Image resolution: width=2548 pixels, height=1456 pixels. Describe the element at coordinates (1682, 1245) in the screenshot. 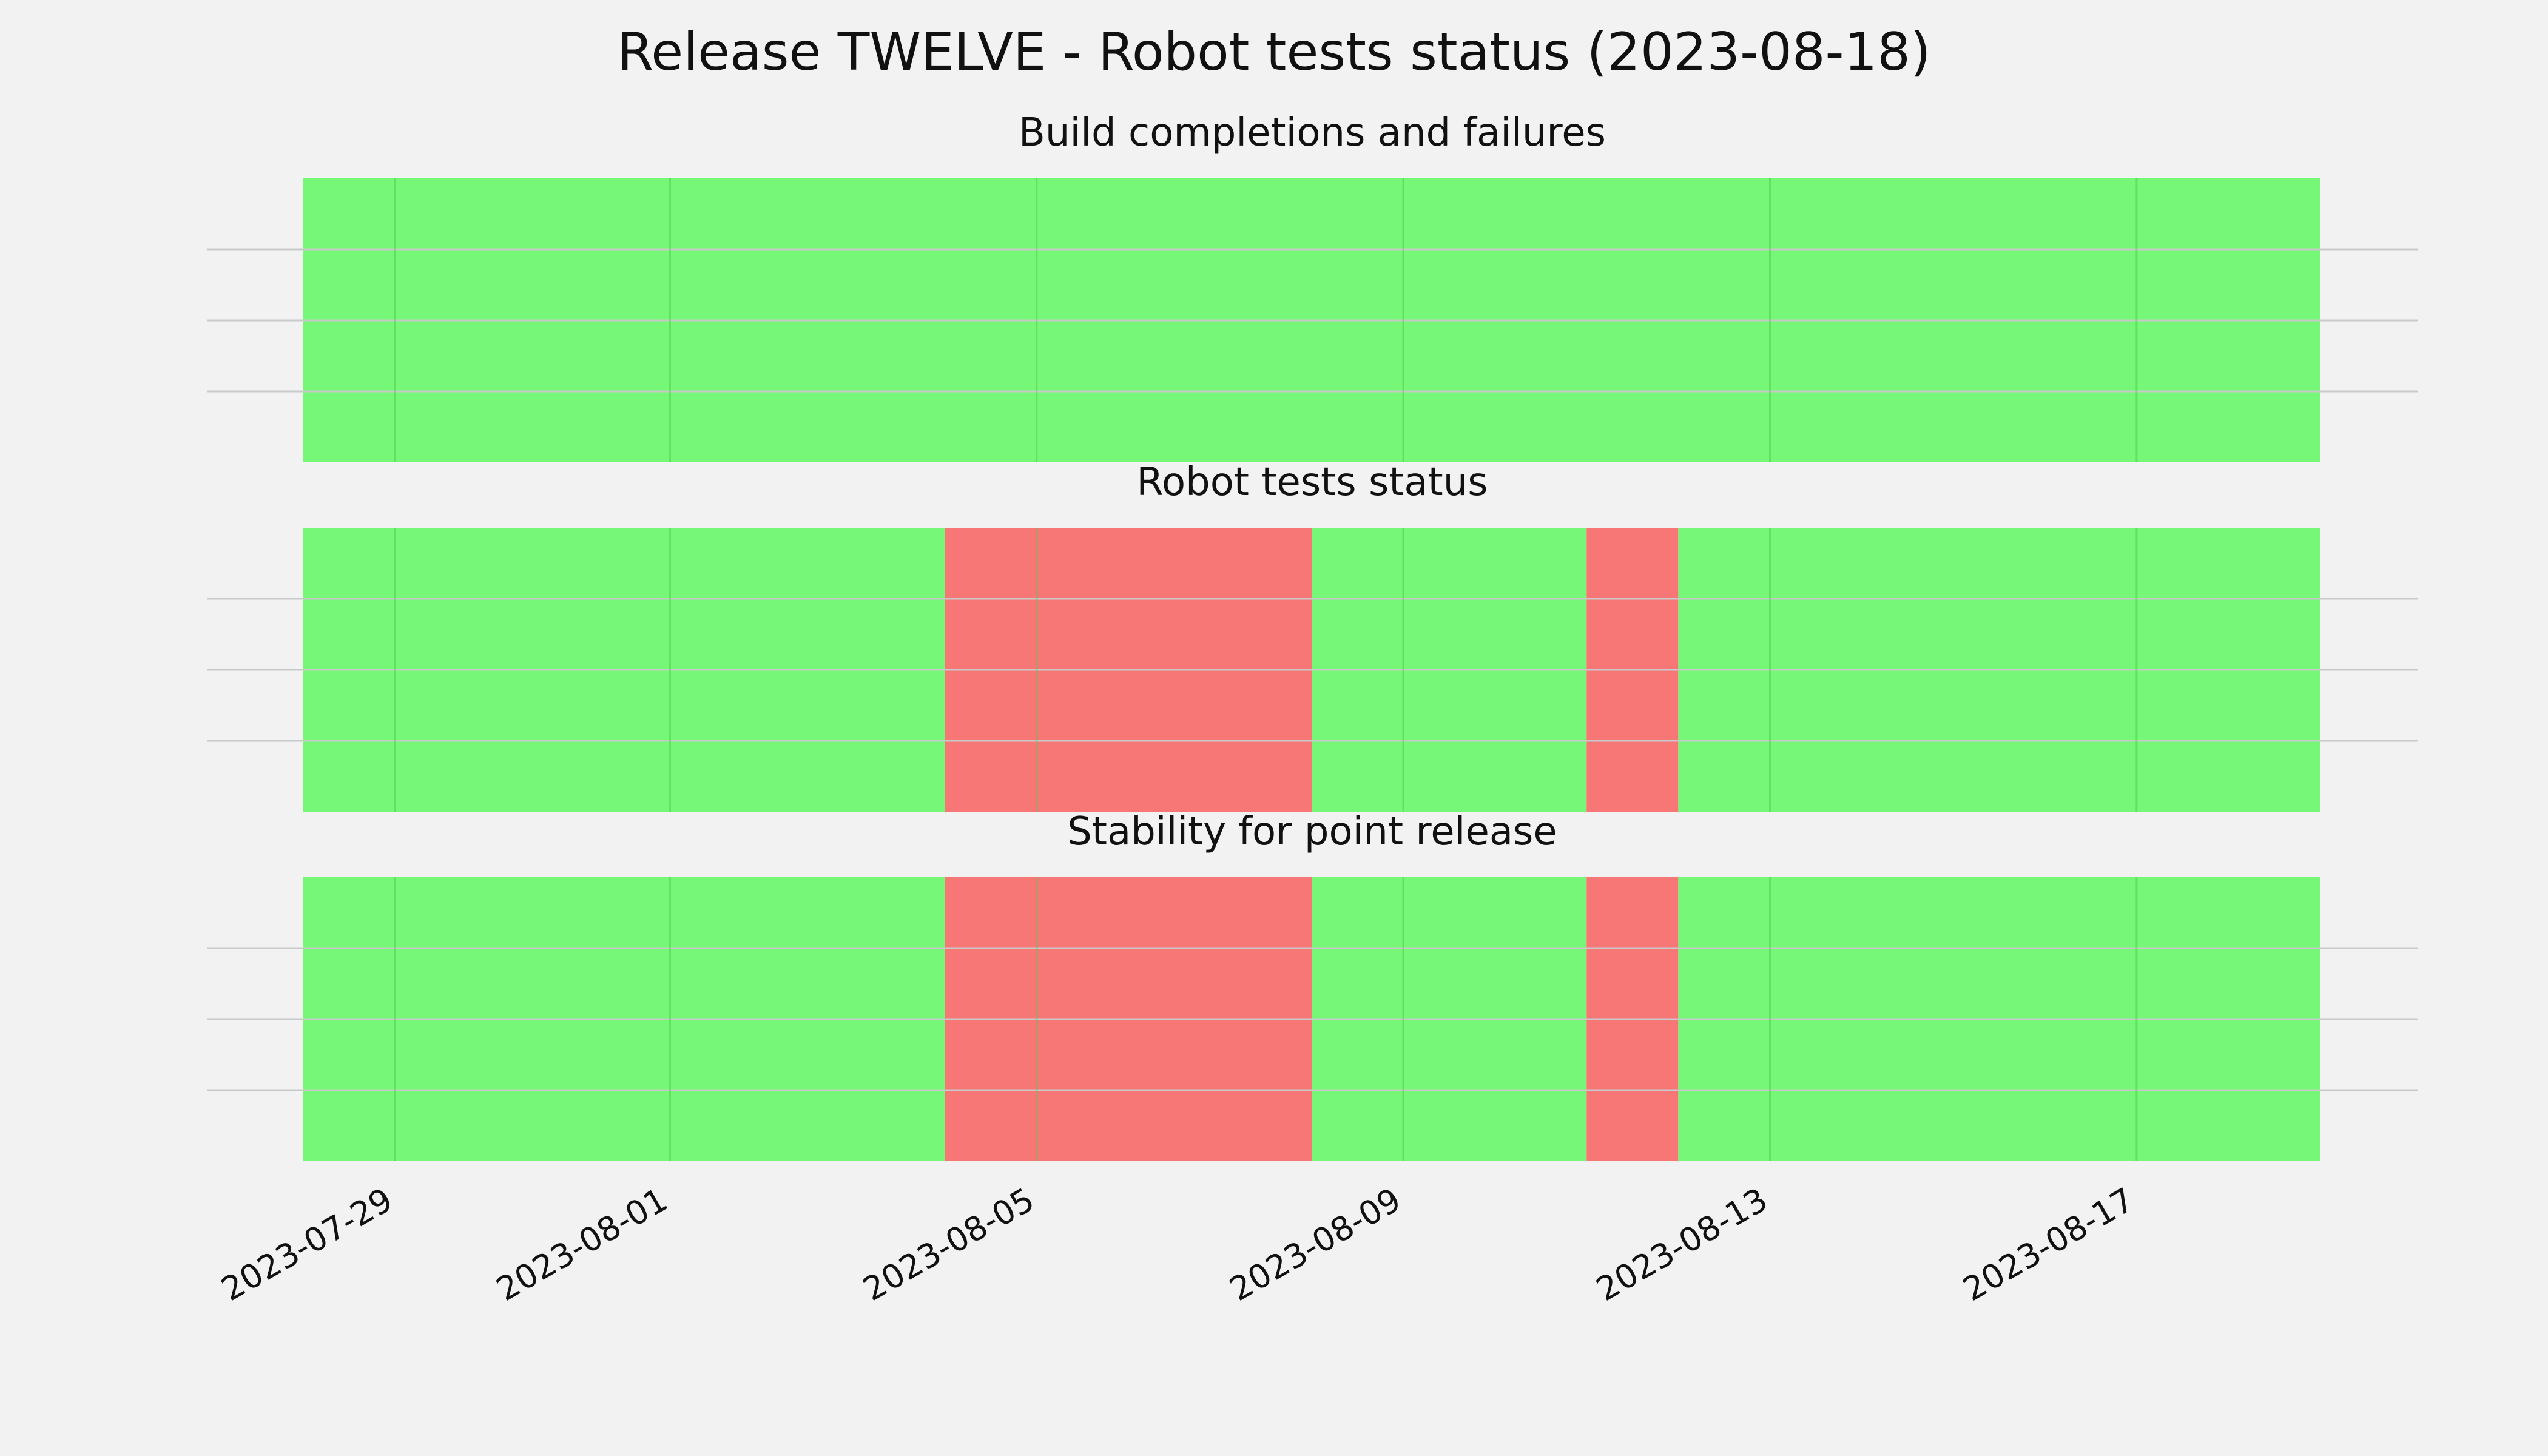

I see `x-tick-label: 2023-08-13` at that location.